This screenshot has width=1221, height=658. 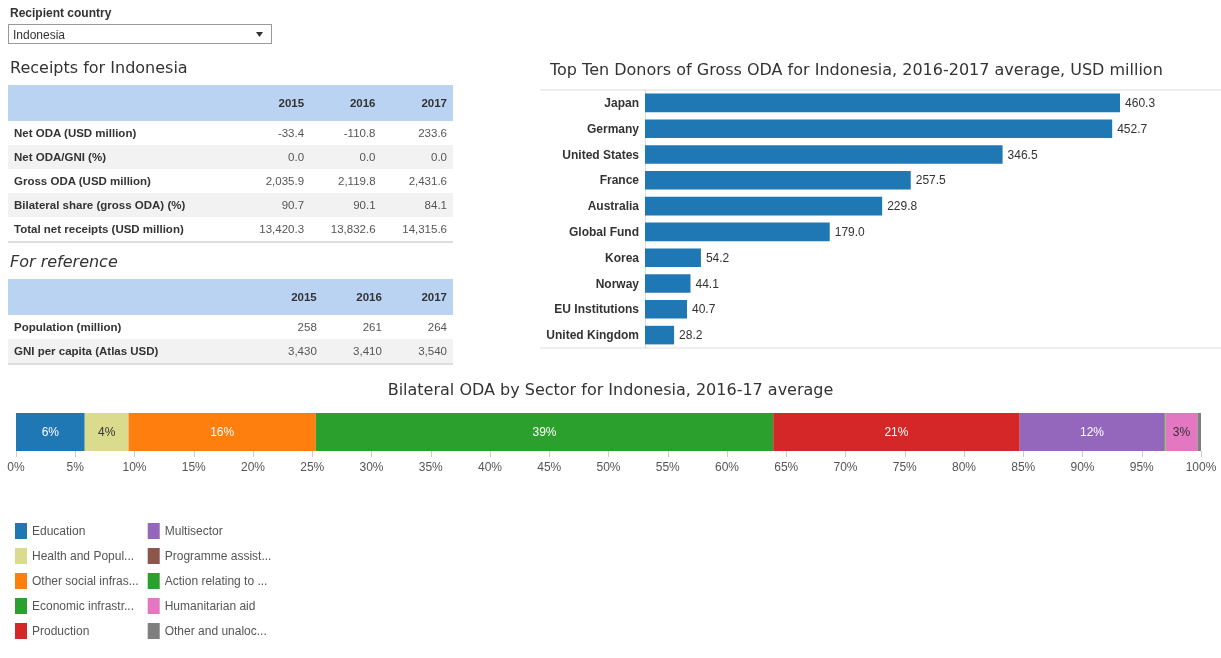 I want to click on text: 90.7, so click(x=293, y=205).